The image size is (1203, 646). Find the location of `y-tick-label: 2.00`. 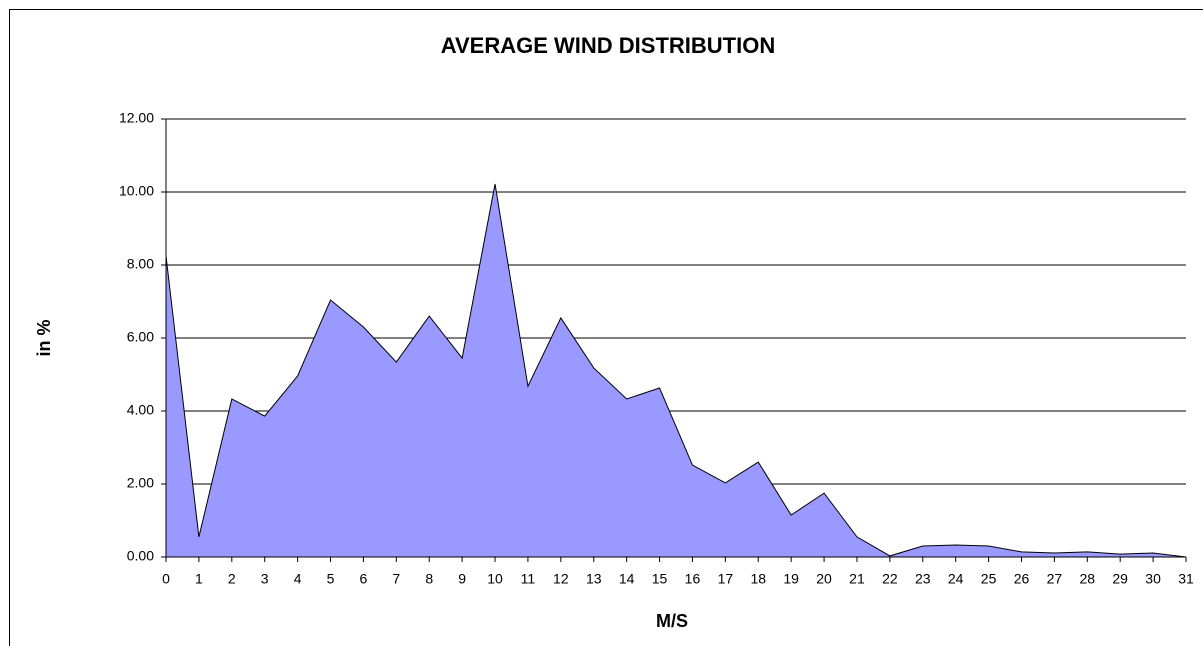

y-tick-label: 2.00 is located at coordinates (140, 483).